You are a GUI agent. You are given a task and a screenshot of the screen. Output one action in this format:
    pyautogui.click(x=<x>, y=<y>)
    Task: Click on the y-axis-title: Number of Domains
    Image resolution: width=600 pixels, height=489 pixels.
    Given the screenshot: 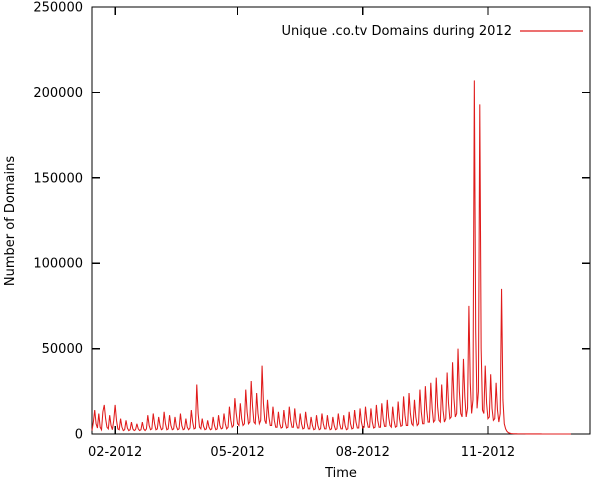 What is the action you would take?
    pyautogui.click(x=10, y=221)
    